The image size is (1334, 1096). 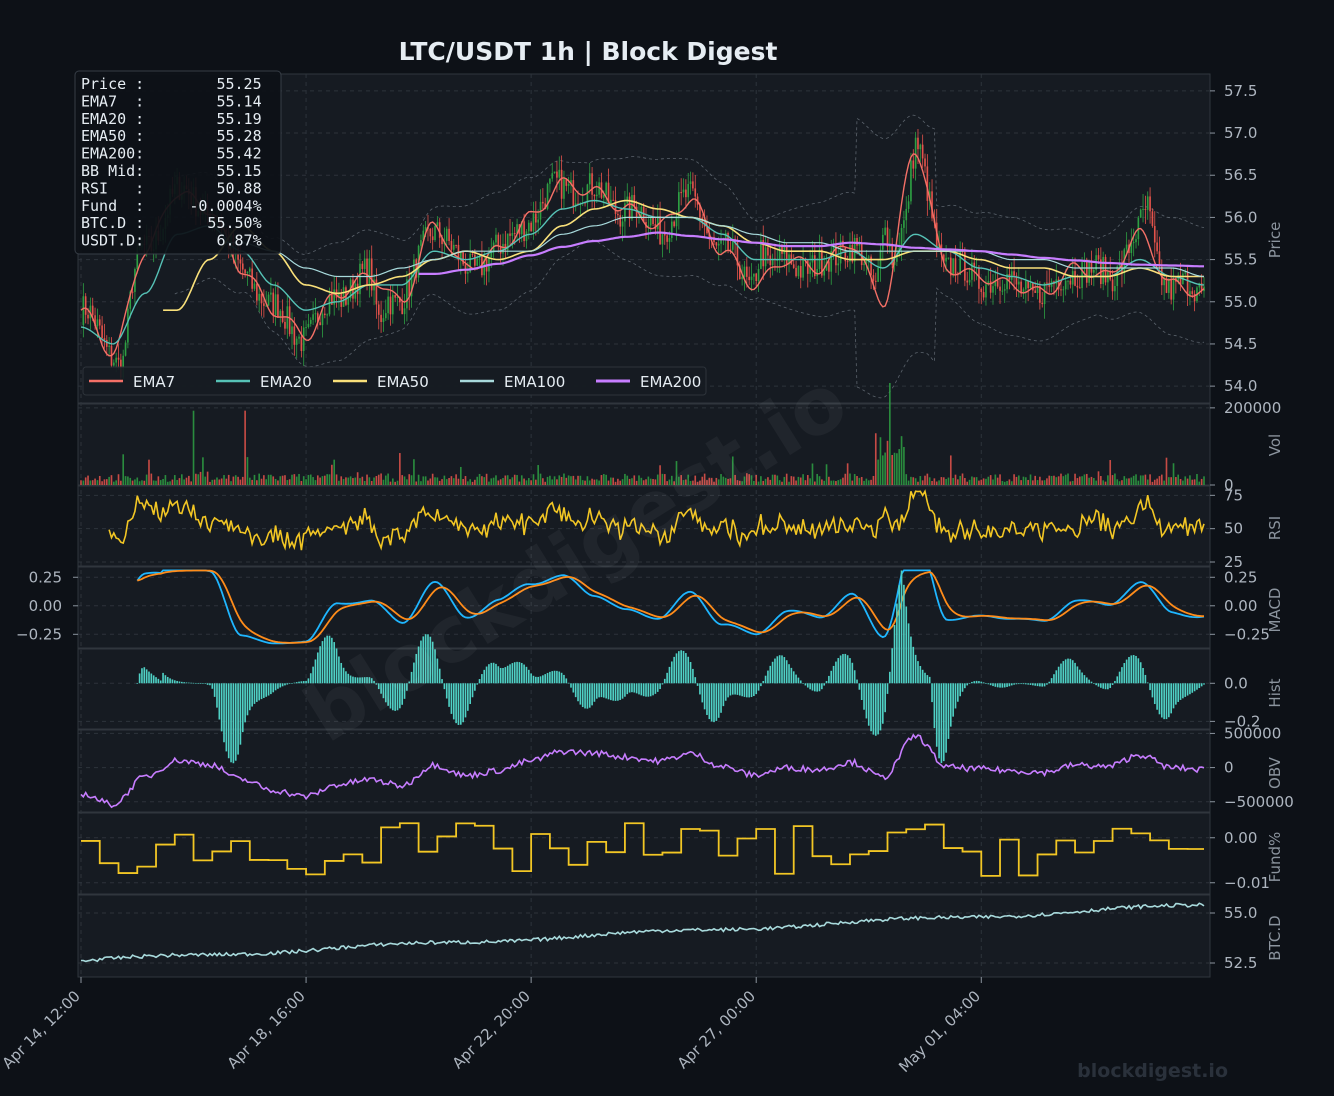 I want to click on info-line: EMA20 : 55.19, so click(x=171, y=119).